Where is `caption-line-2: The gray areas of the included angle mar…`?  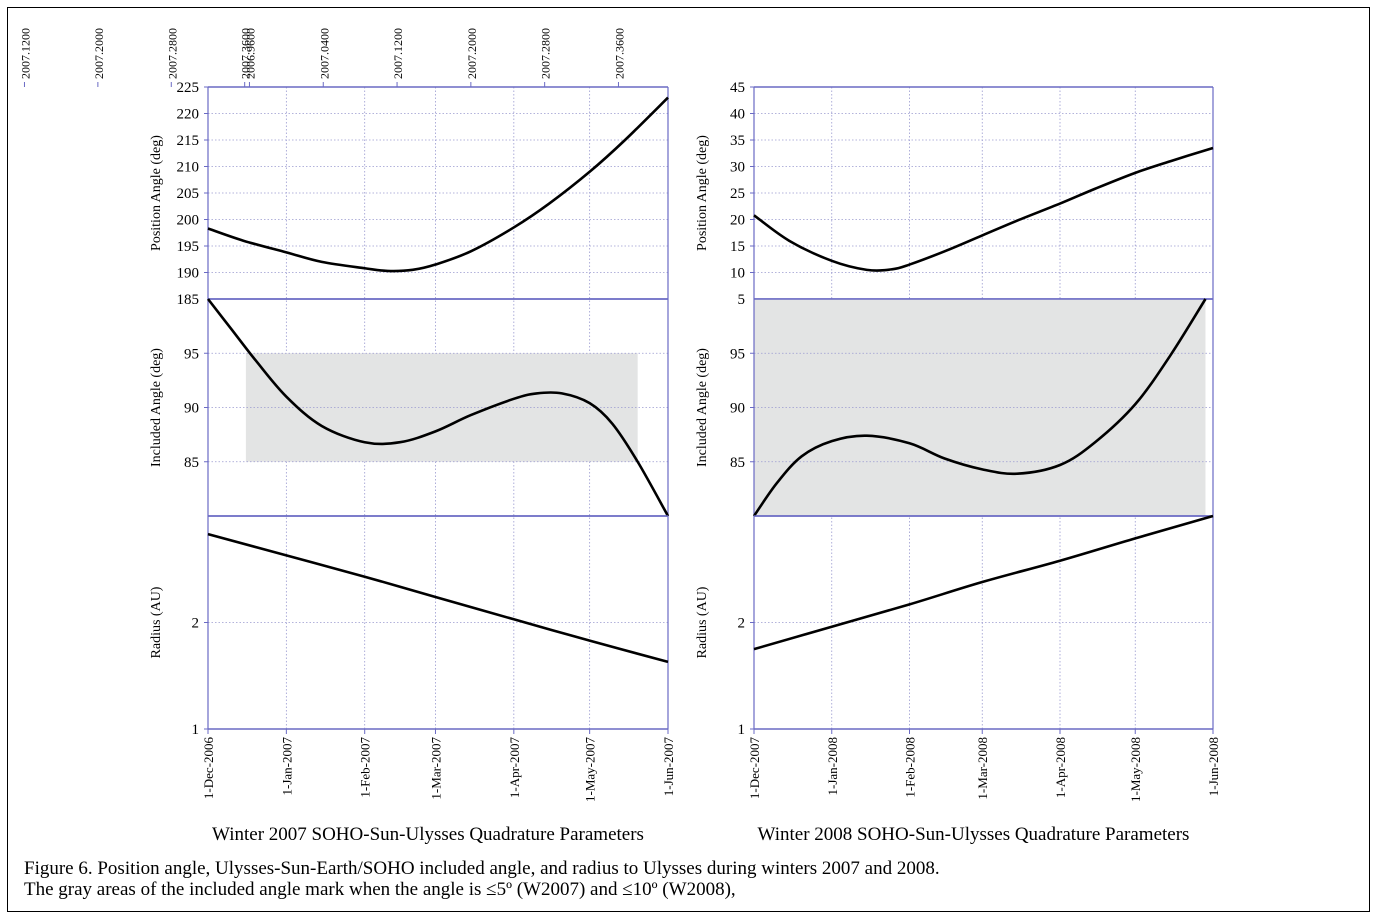 caption-line-2: The gray areas of the included angle mar… is located at coordinates (380, 889).